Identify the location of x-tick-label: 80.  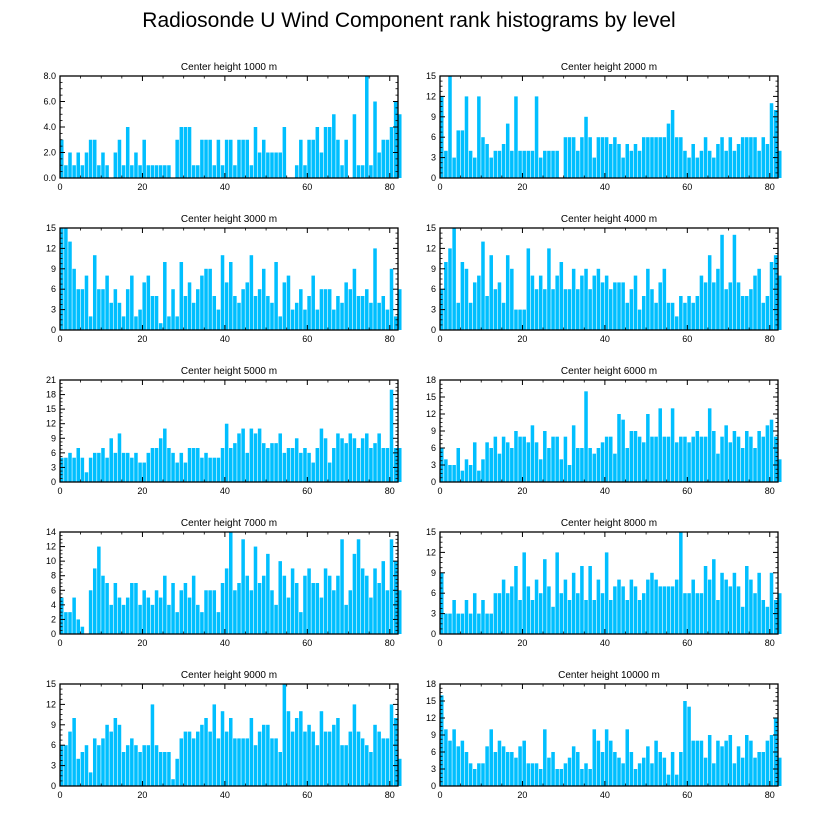
(390, 339).